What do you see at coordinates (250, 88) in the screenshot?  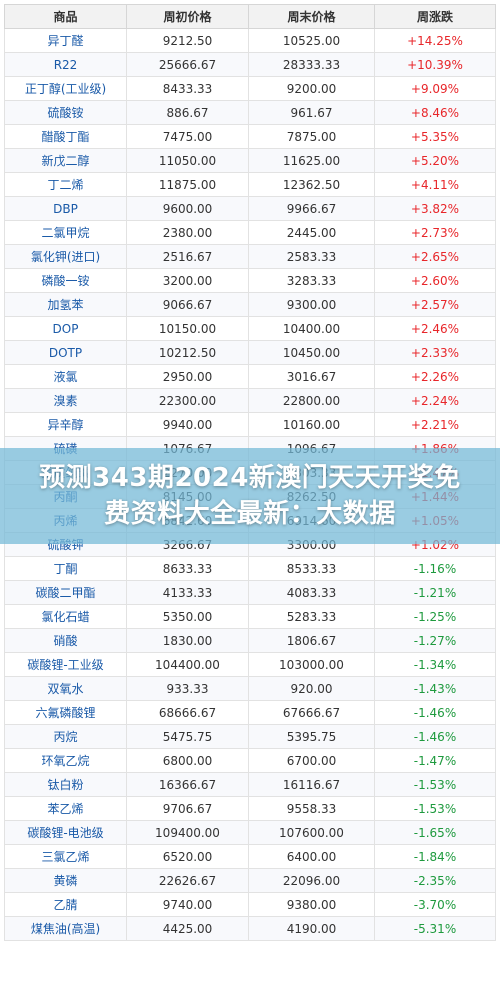 I see `table-row: 正丁醇(工业级) 8433.33 9200.00 +9.09%` at bounding box center [250, 88].